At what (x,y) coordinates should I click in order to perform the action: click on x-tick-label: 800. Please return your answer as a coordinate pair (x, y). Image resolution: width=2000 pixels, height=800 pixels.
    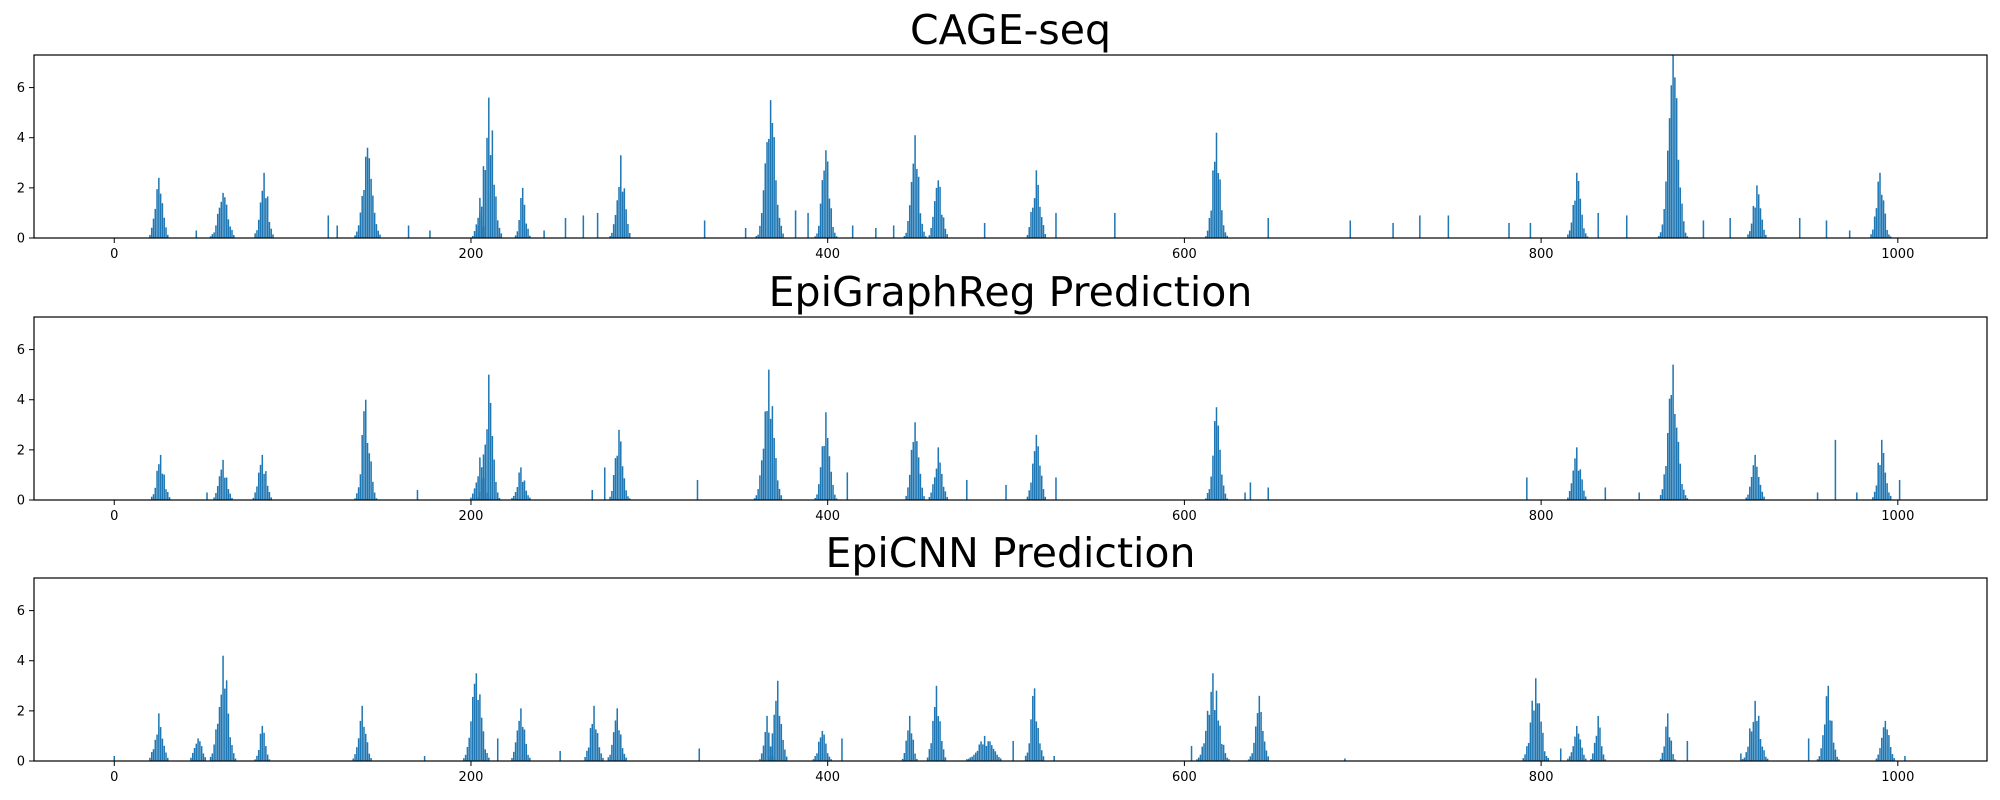
    Looking at the image, I should click on (1541, 516).